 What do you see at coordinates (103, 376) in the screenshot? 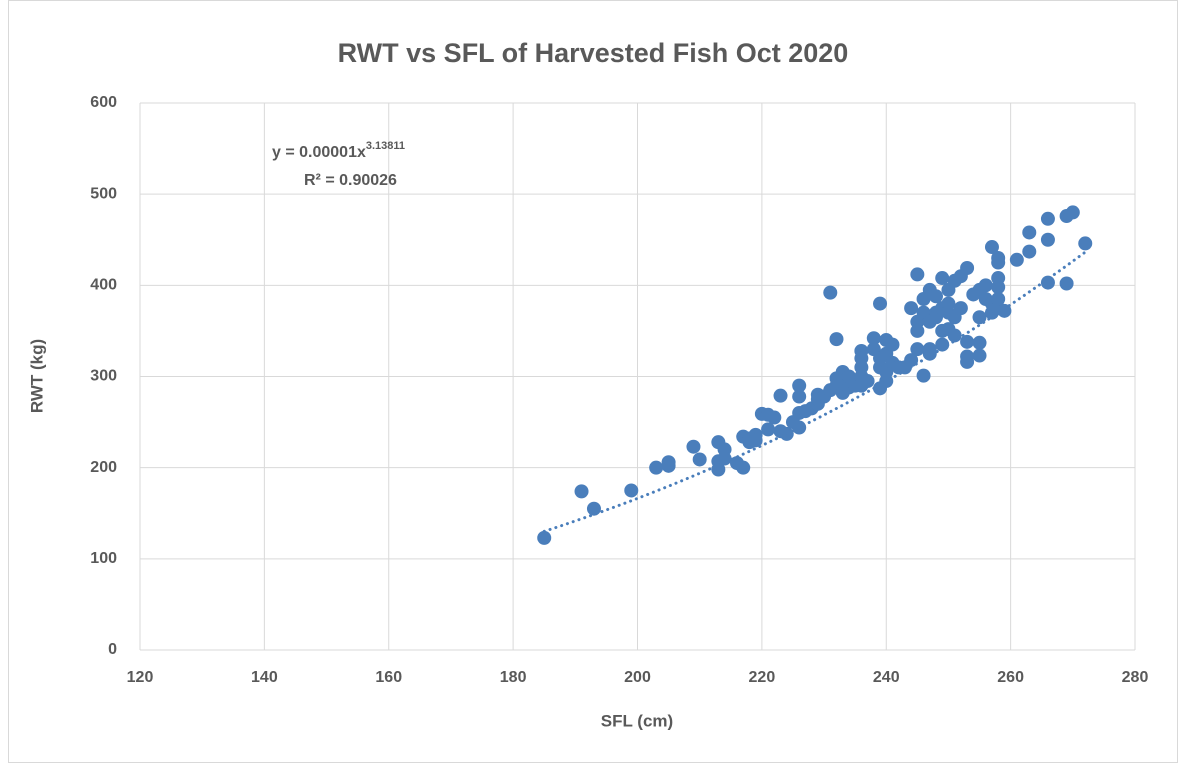
I see `y-tick-label: 300` at bounding box center [103, 376].